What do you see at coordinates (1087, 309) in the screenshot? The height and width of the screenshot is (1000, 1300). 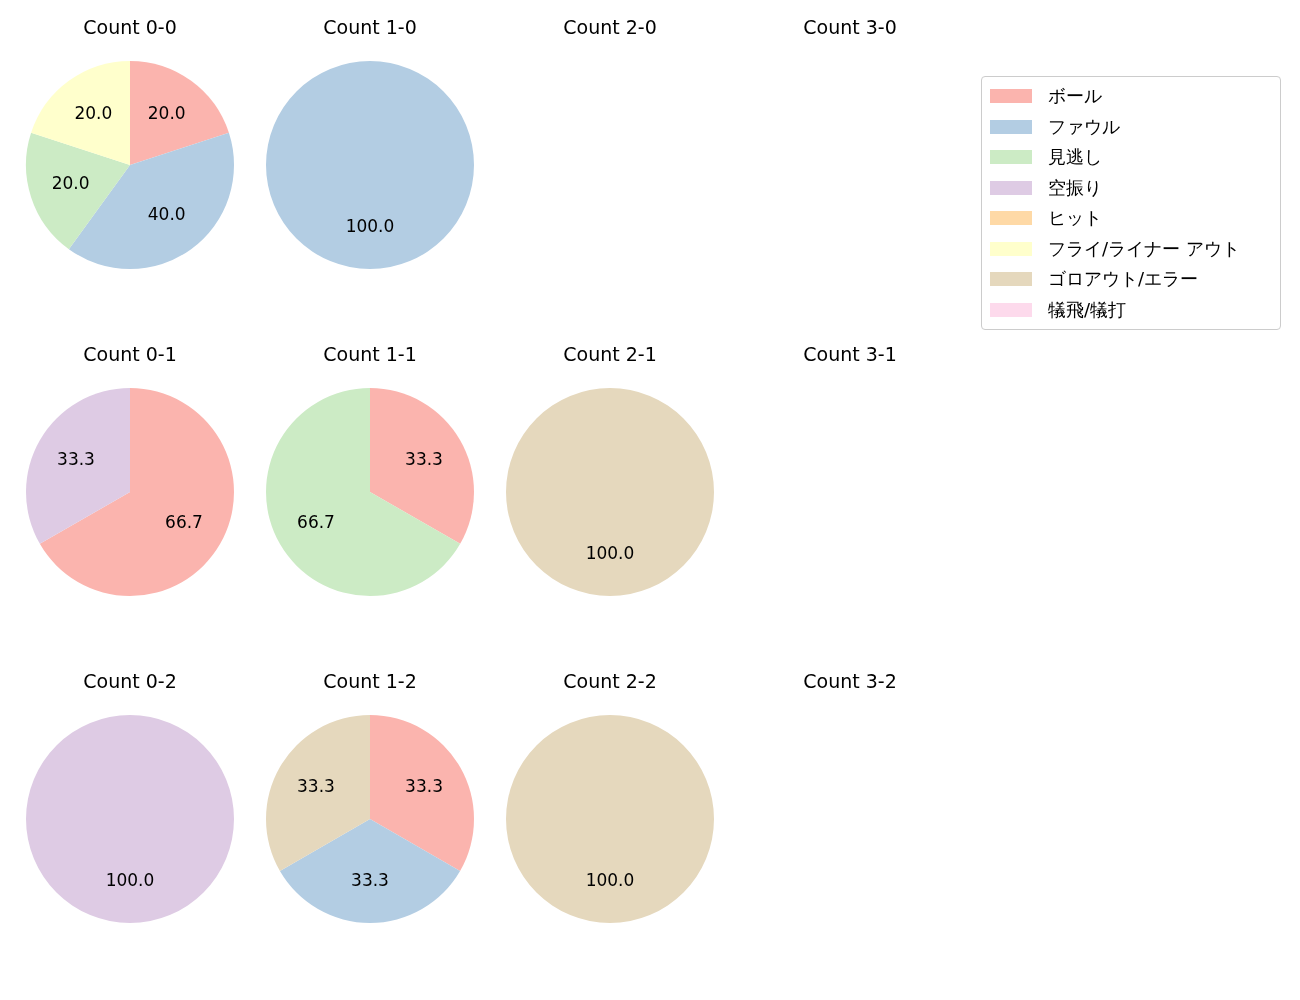 I see `legend-label: 犠飛/犠打` at bounding box center [1087, 309].